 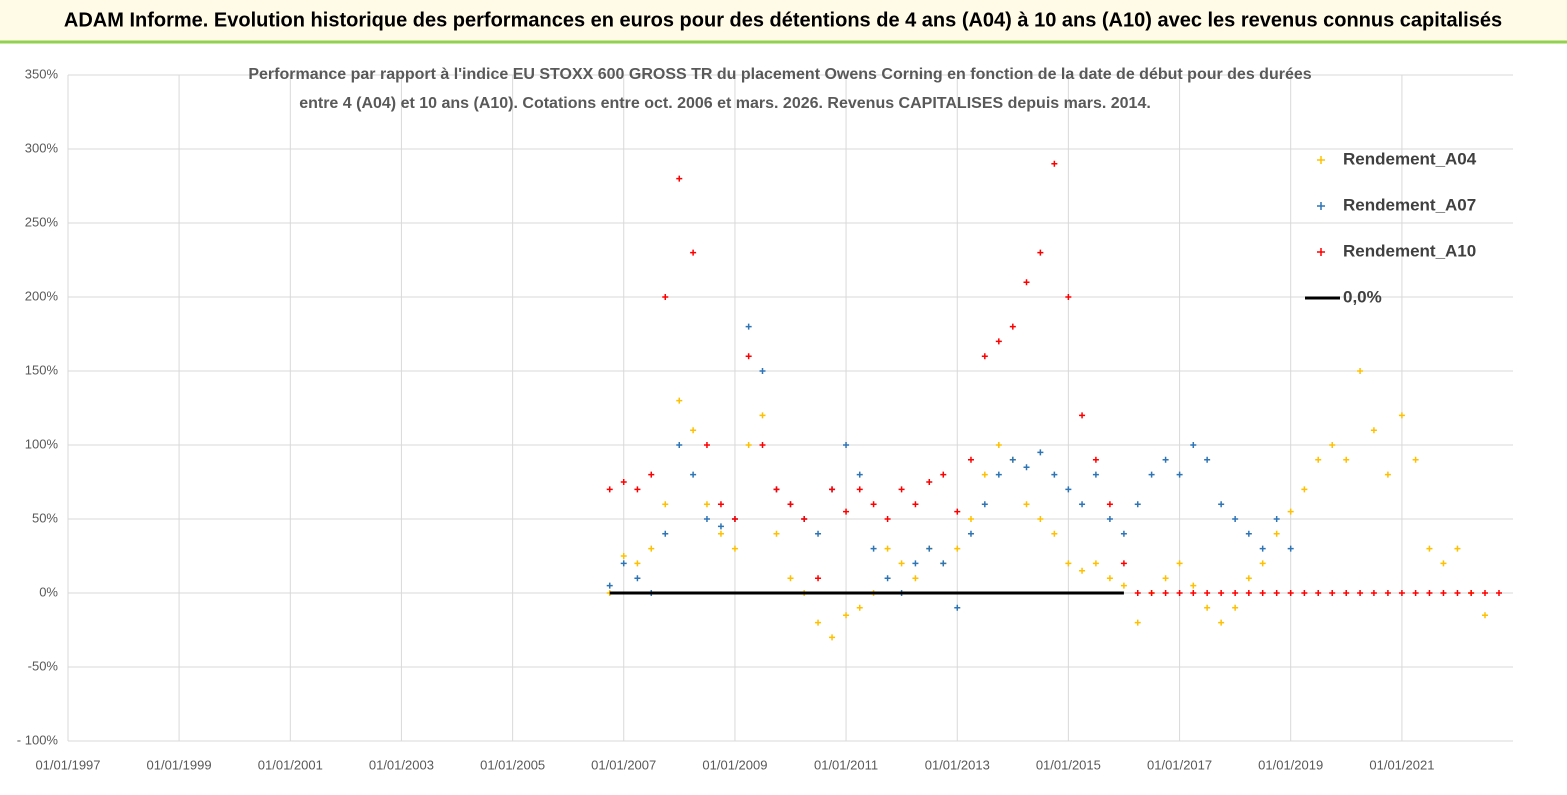 I want to click on x-tick-label: 01/01/2007, so click(x=623, y=764).